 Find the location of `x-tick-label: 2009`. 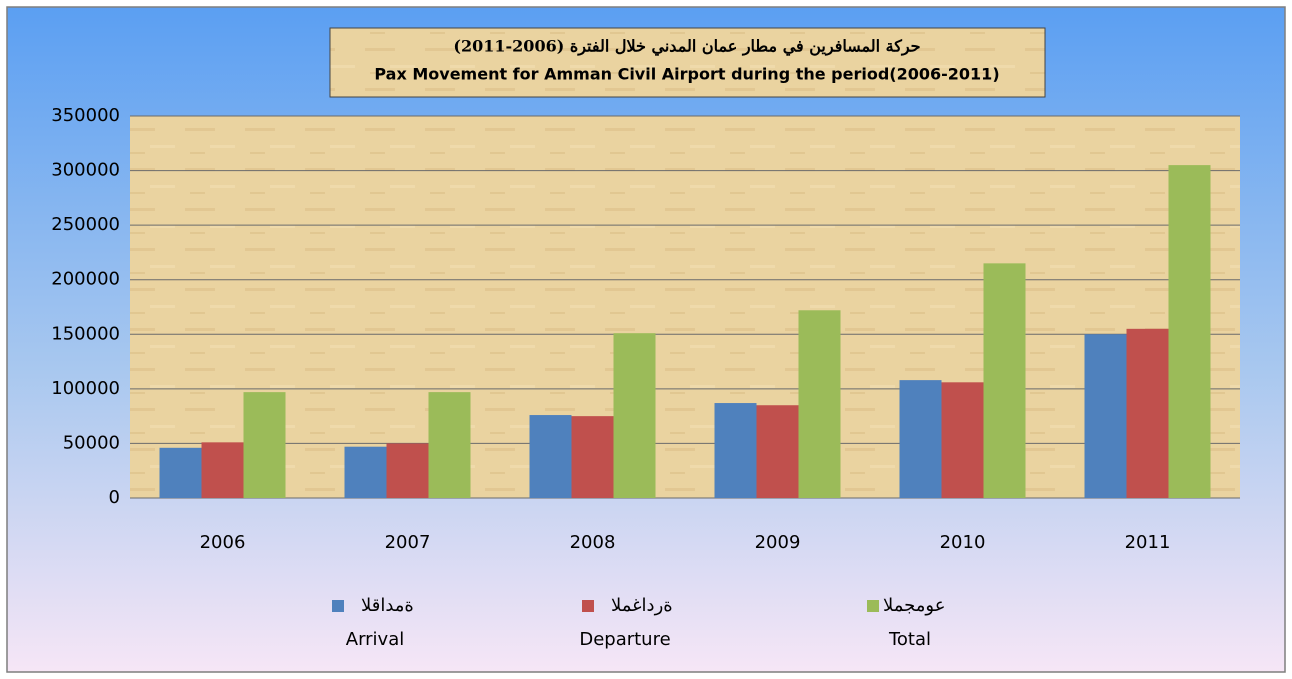

x-tick-label: 2009 is located at coordinates (778, 542).